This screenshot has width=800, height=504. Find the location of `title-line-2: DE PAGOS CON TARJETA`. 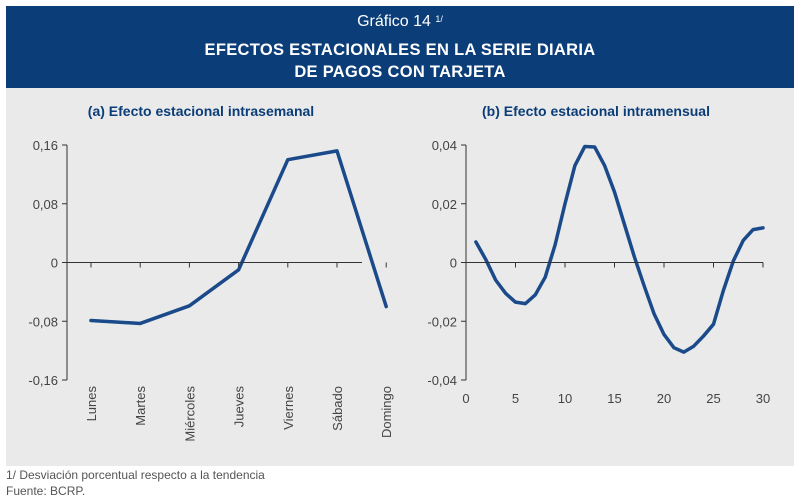

title-line-2: DE PAGOS CON TARJETA is located at coordinates (400, 72).